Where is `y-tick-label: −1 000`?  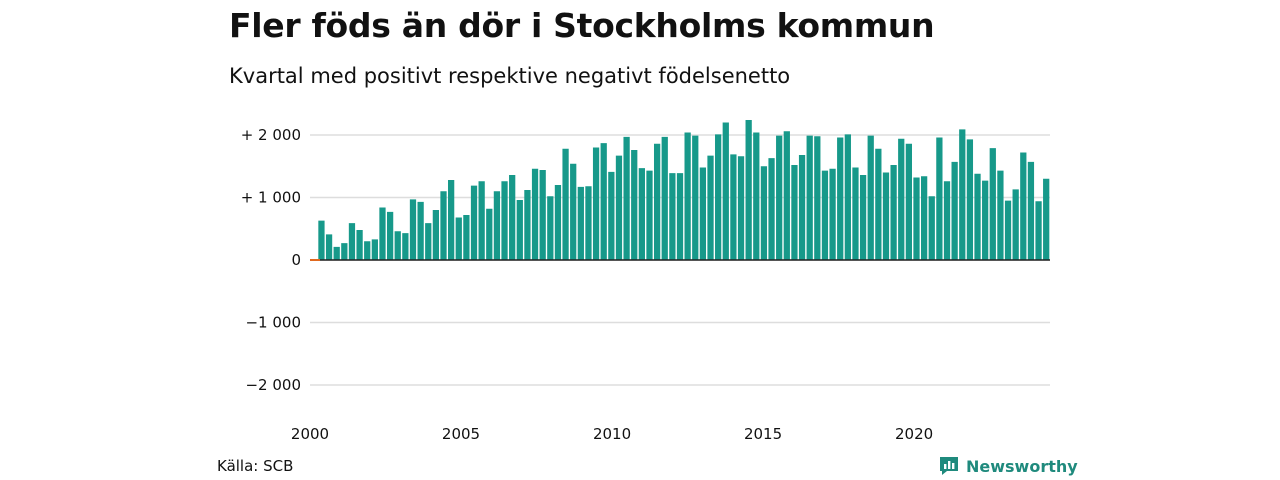 y-tick-label: −1 000 is located at coordinates (273, 323).